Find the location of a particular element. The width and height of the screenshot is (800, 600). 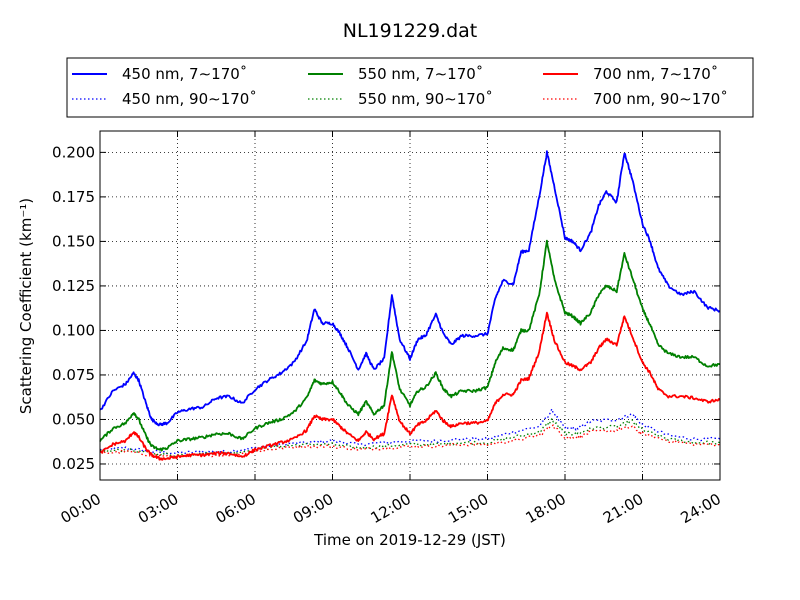

y-tick-label: 0.075 is located at coordinates (73, 375).